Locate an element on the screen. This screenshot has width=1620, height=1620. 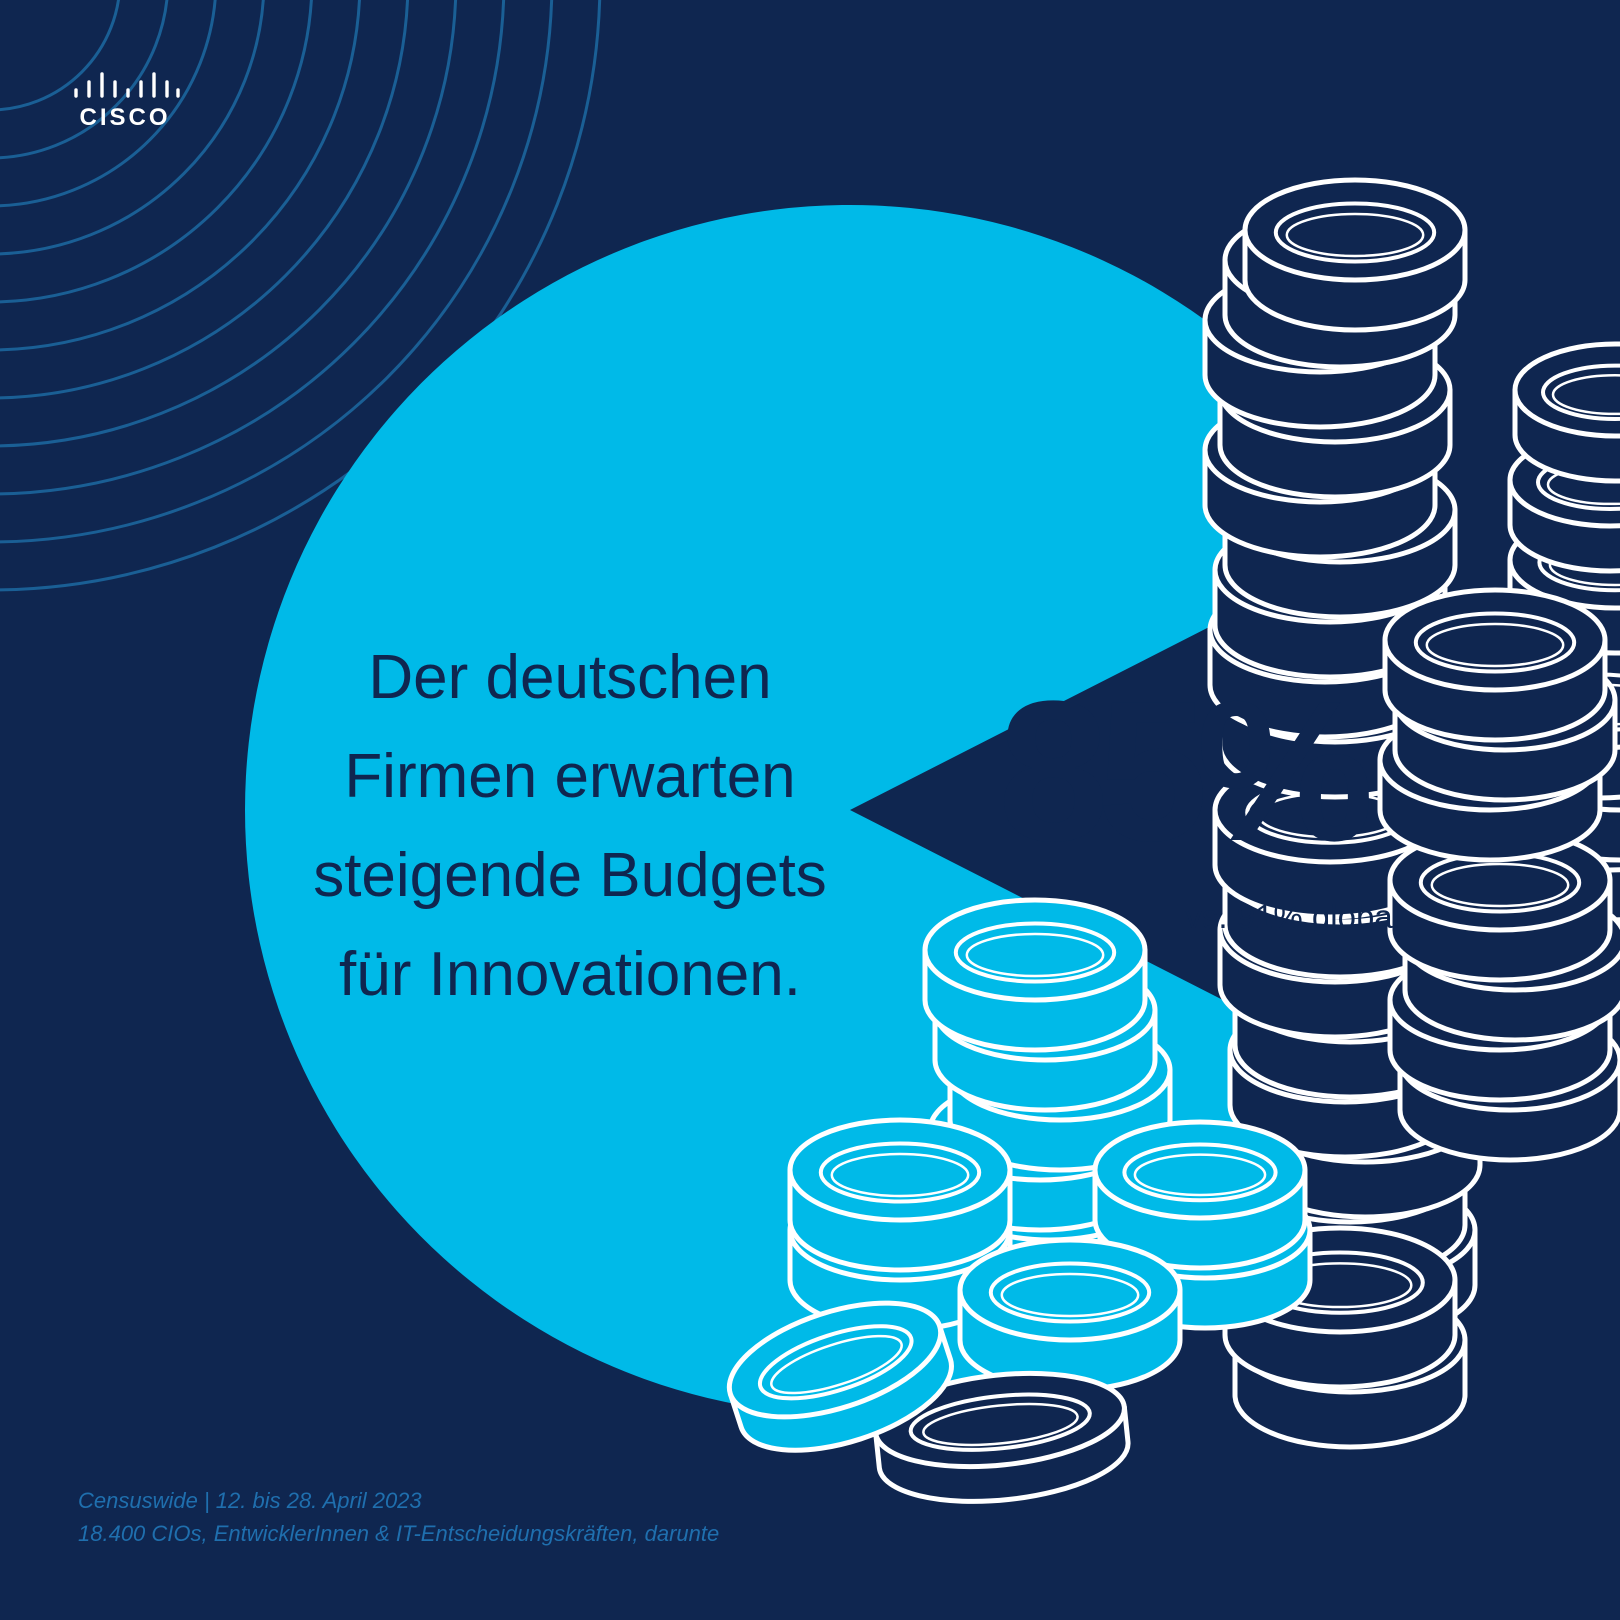
headline-line-2: Firmen erwarten is located at coordinates (570, 776).